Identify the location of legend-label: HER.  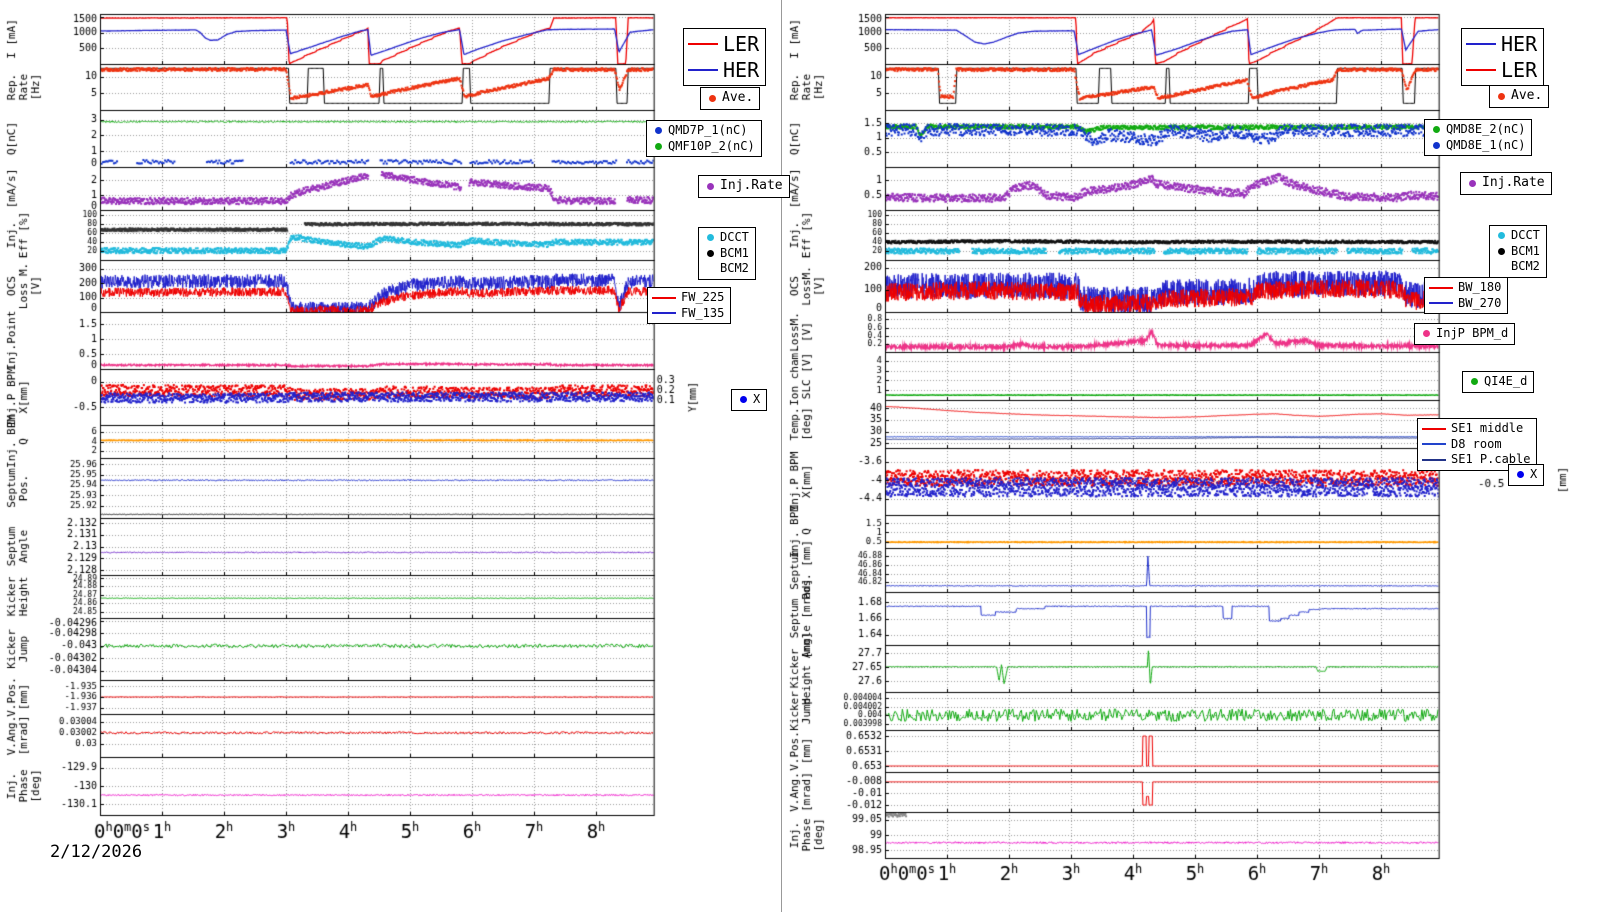
(741, 70).